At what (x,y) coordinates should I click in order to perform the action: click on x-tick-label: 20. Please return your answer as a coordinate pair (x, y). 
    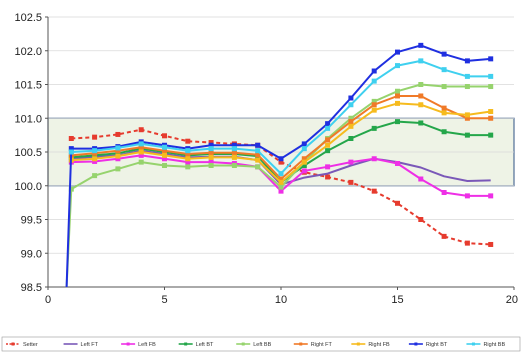
    Looking at the image, I should click on (512, 300).